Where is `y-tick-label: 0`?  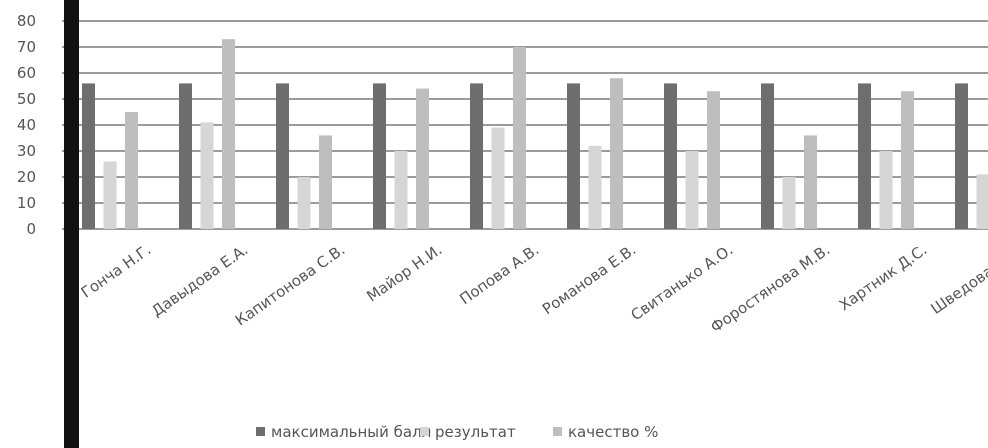 y-tick-label: 0 is located at coordinates (31, 229).